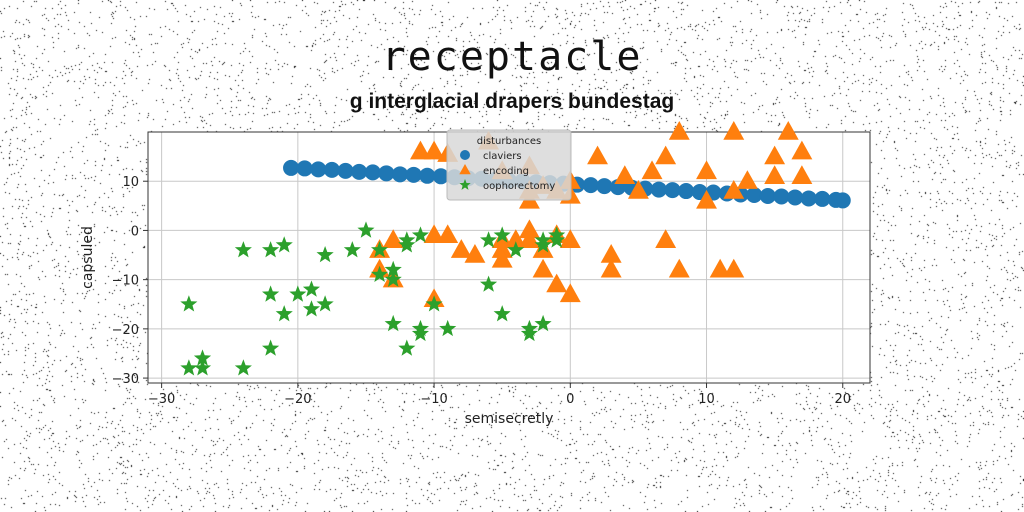  Describe the element at coordinates (88, 257) in the screenshot. I see `y-axis-label: capsuled` at that location.